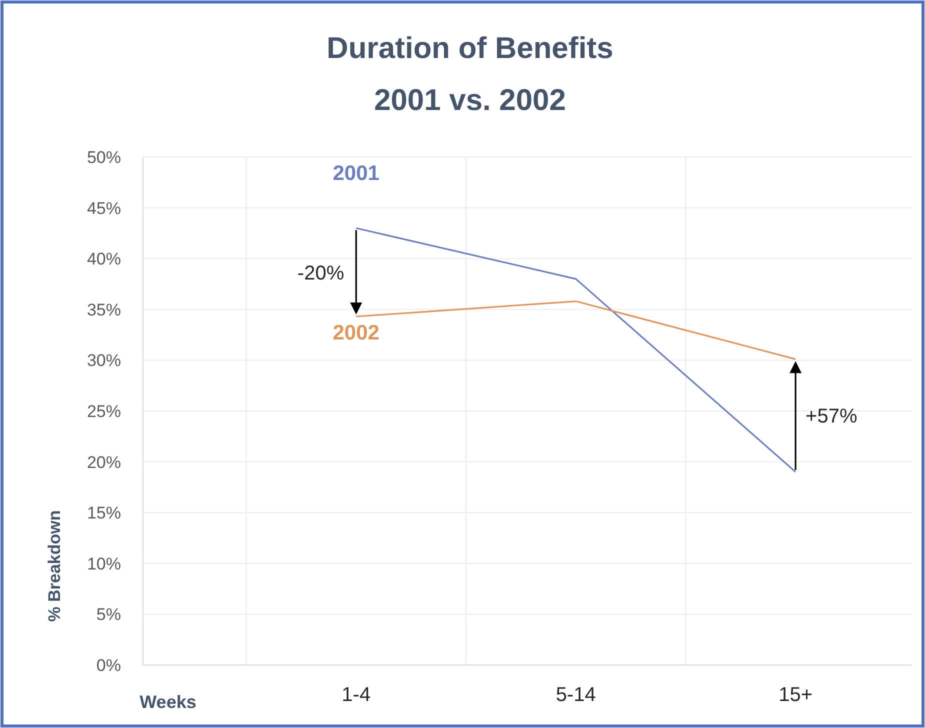 This screenshot has height=728, width=925. Describe the element at coordinates (320, 273) in the screenshot. I see `annotation: -20%` at that location.